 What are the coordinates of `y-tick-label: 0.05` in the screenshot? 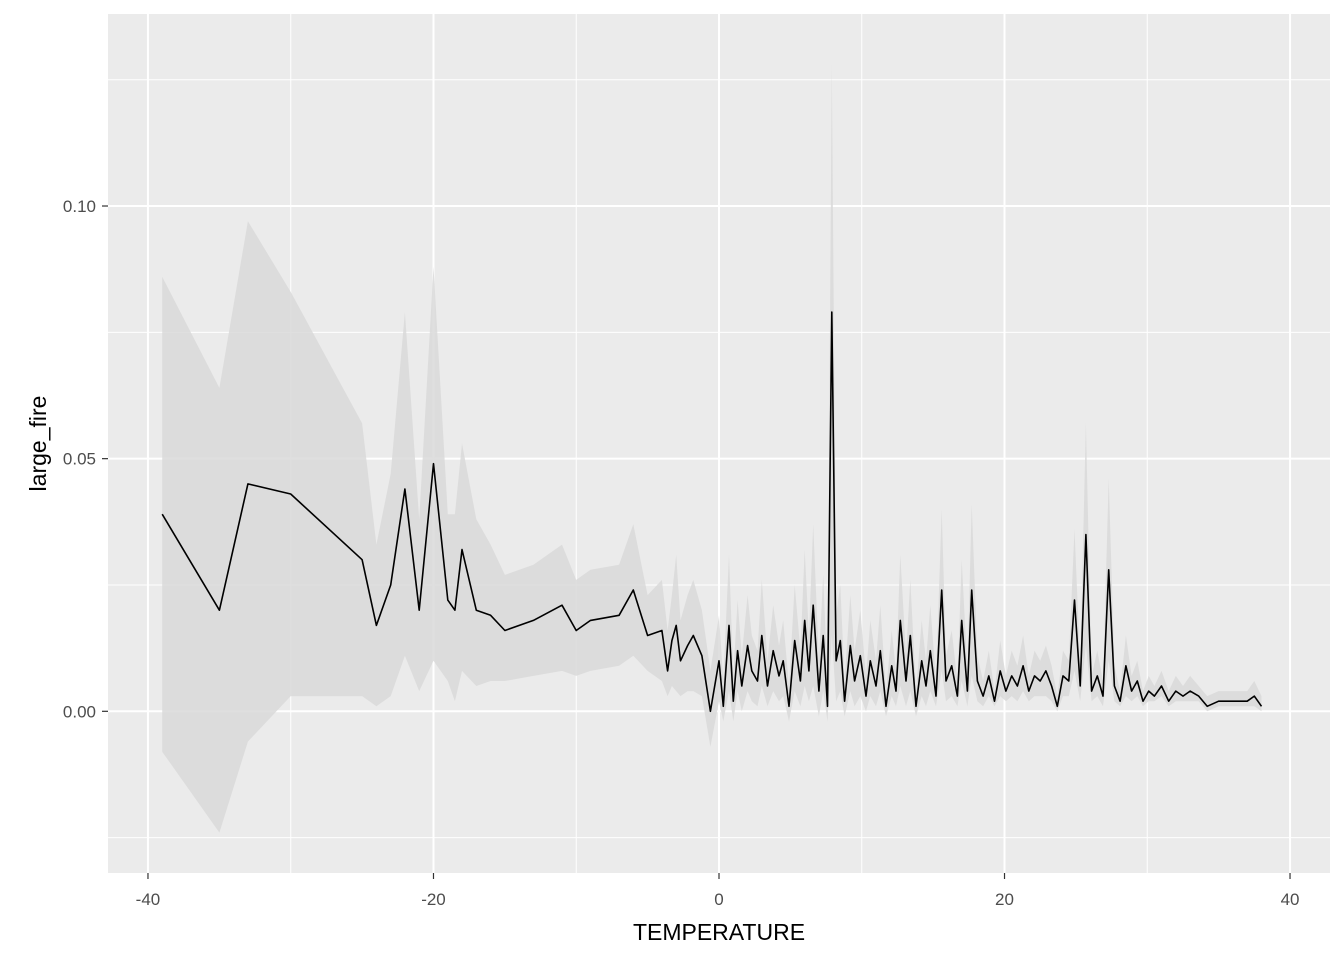 It's located at (79, 459).